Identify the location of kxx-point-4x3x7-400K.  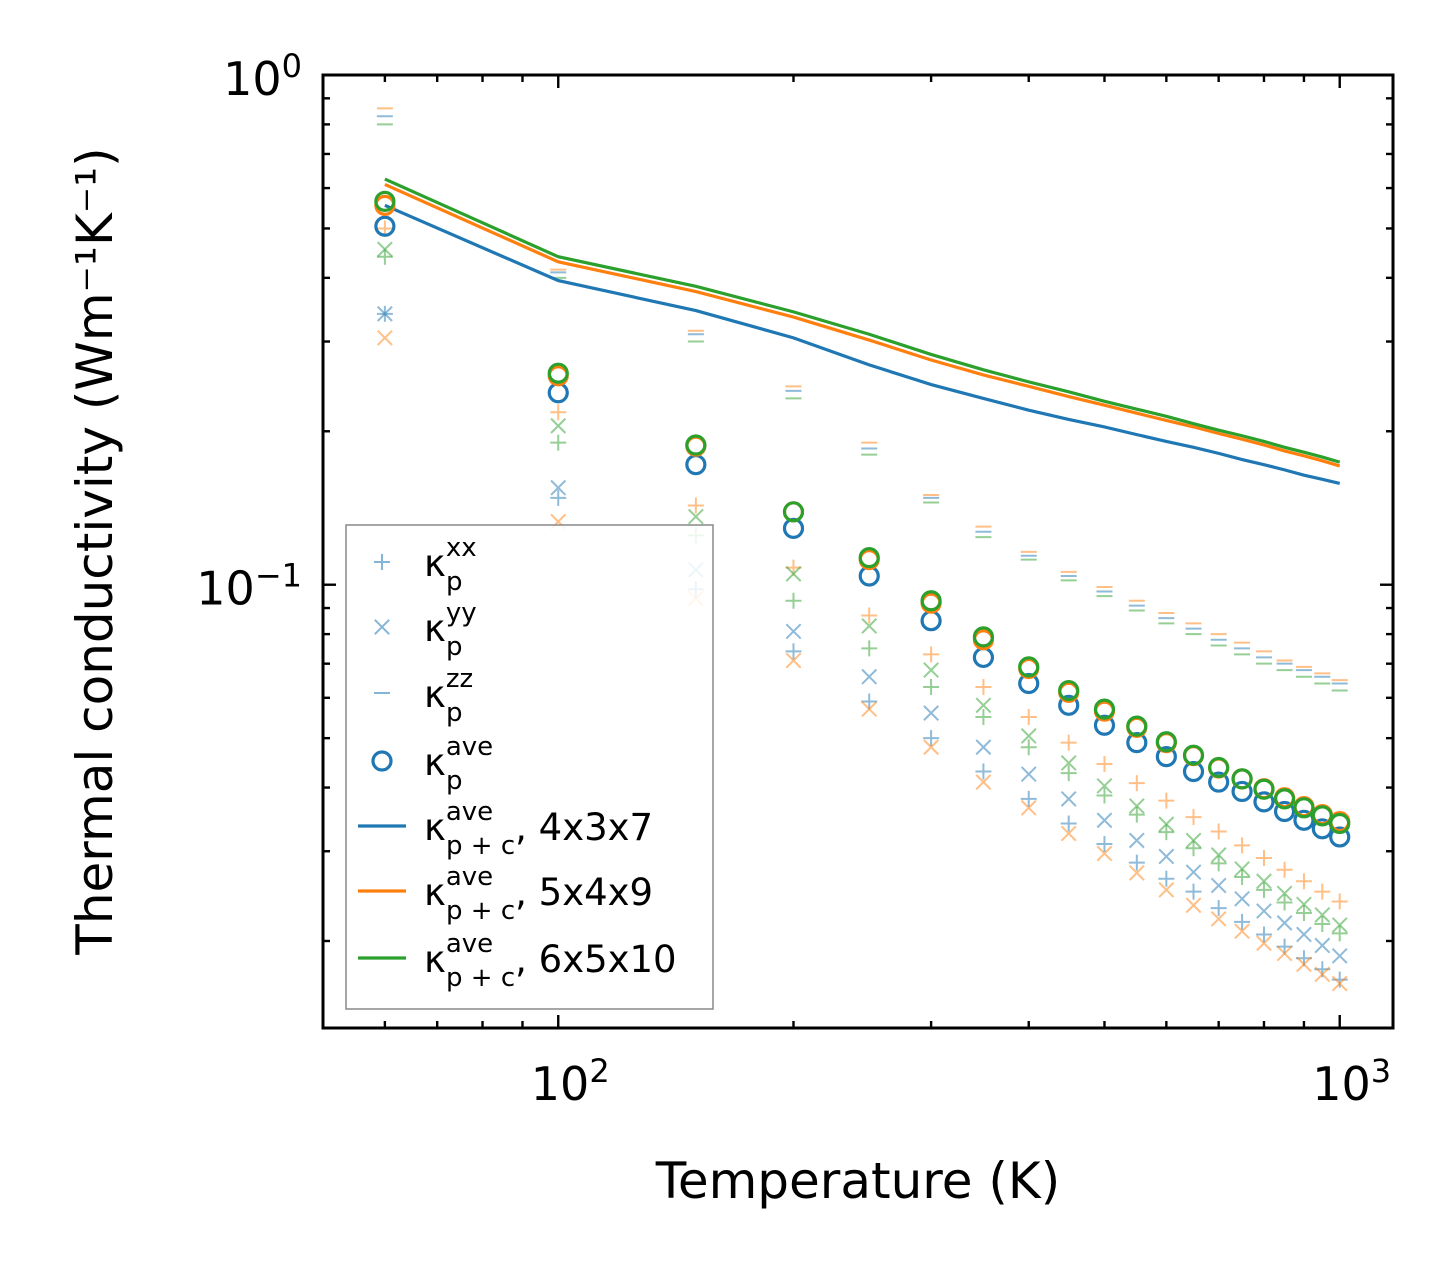
(1028, 798).